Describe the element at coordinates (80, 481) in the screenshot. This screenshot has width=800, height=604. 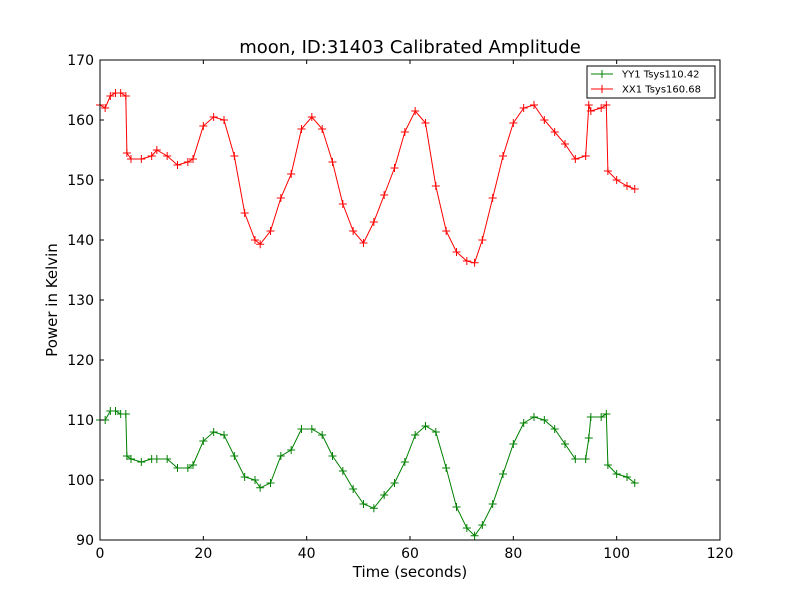
I see `y-tick-label: 100` at that location.